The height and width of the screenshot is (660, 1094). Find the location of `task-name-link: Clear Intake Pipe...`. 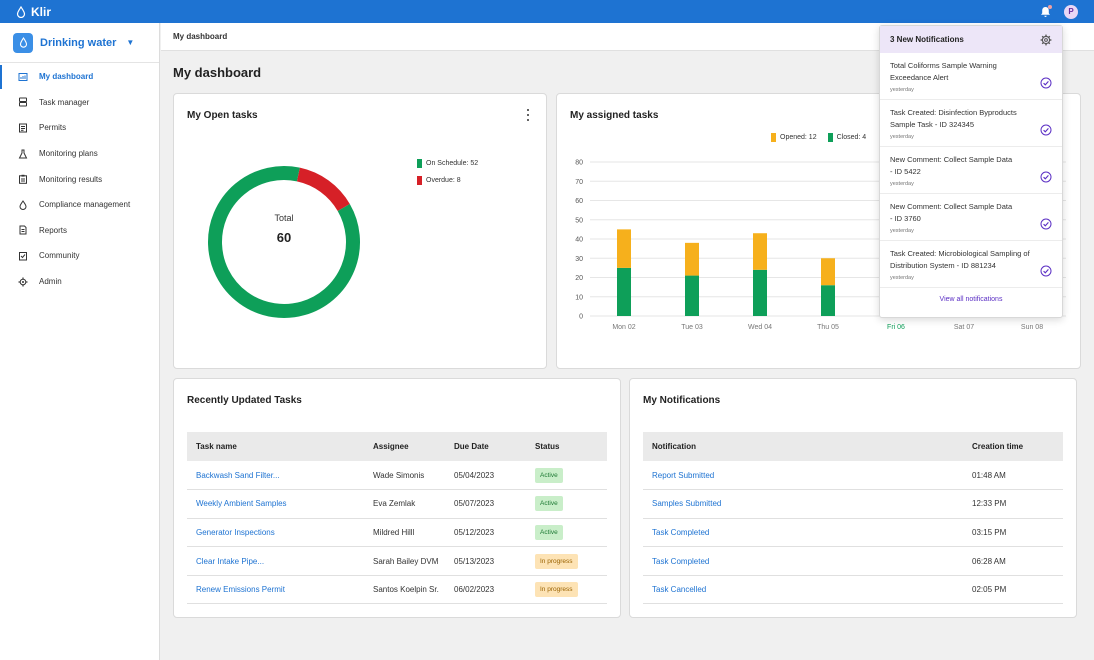

task-name-link: Clear Intake Pipe... is located at coordinates (230, 561).